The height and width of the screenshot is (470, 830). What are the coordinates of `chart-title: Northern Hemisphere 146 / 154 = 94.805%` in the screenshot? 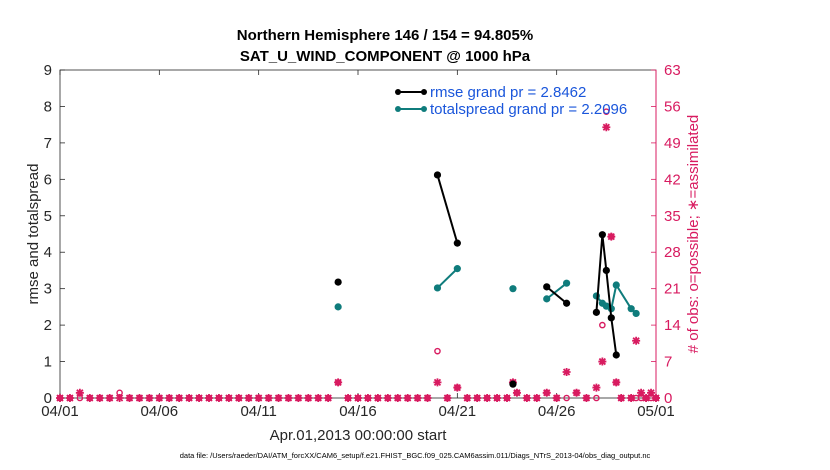 It's located at (385, 35).